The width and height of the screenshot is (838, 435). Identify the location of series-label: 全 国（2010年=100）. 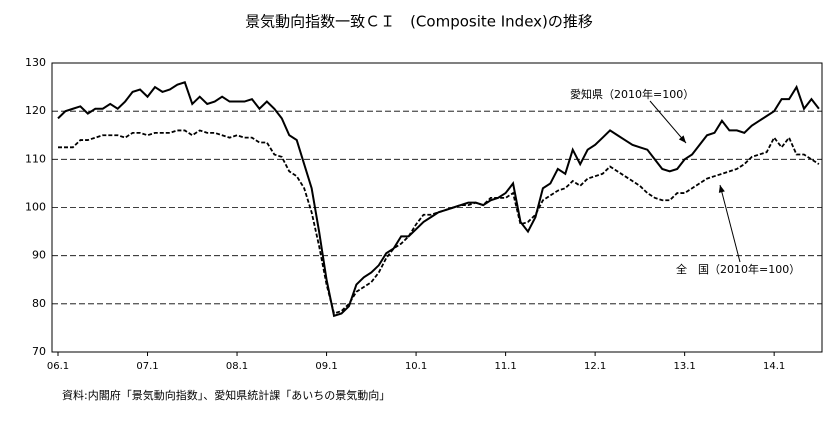
(738, 269).